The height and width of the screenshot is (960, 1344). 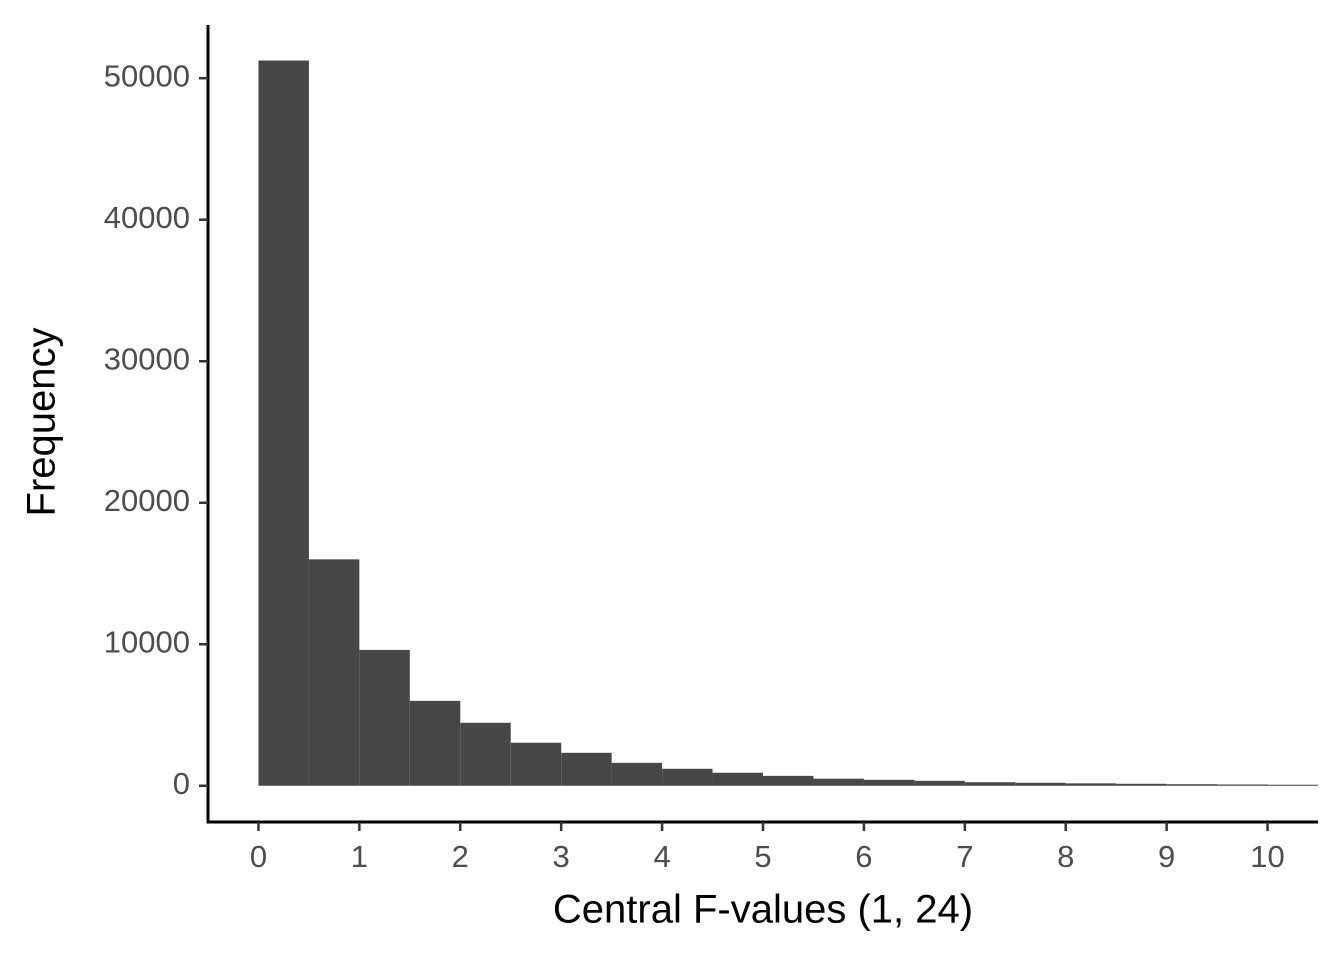 What do you see at coordinates (1065, 856) in the screenshot?
I see `x-tick-label: 8` at bounding box center [1065, 856].